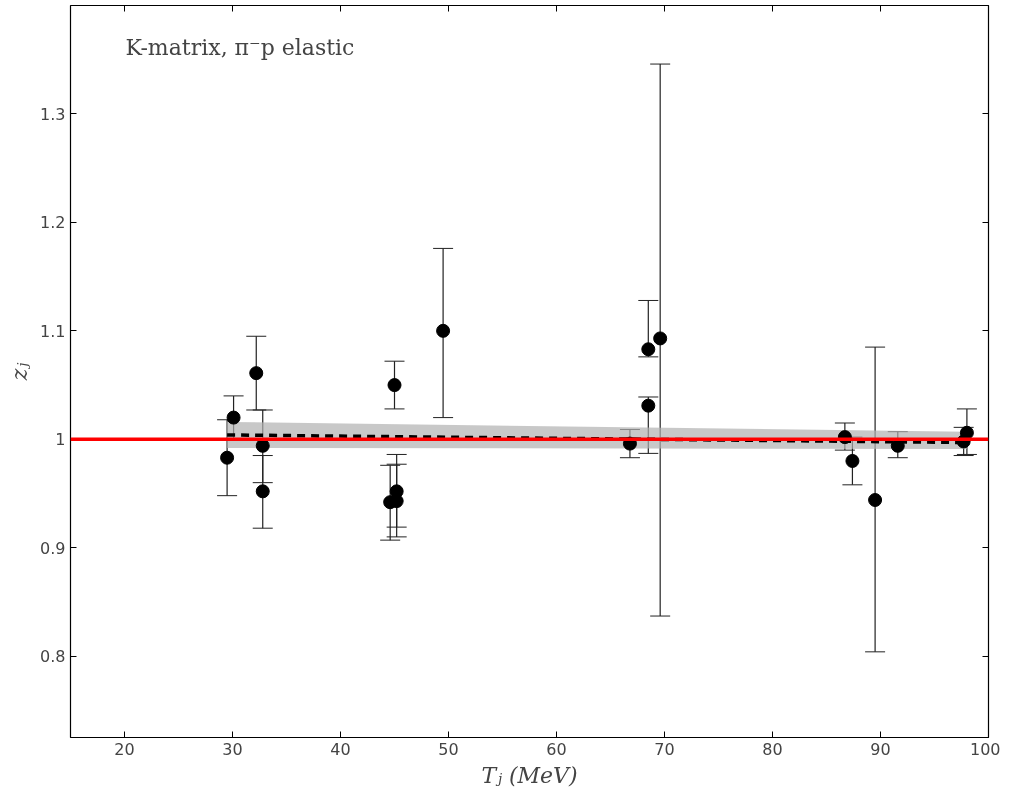 This screenshot has height=798, width=1009. I want to click on x-axis-title: Tⱼ (MeV), so click(529, 775).